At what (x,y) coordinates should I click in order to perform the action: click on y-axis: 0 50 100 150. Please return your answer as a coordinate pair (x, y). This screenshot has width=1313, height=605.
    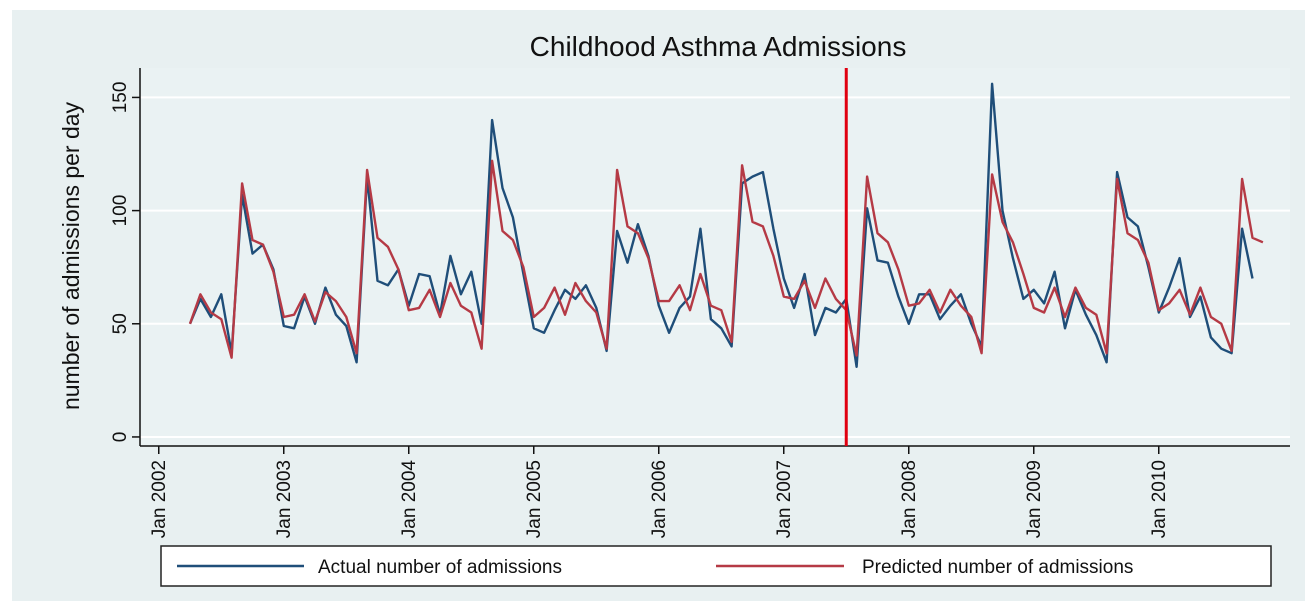
    Looking at the image, I should click on (125, 257).